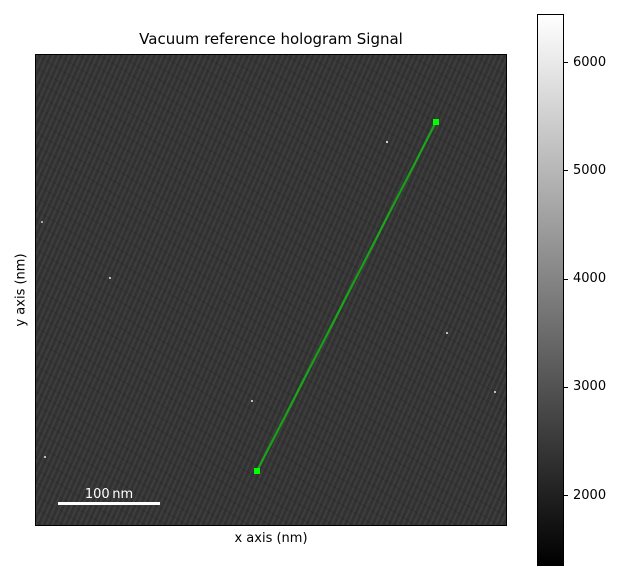  I want to click on x-axis-label: x axis (nm), so click(271, 538).